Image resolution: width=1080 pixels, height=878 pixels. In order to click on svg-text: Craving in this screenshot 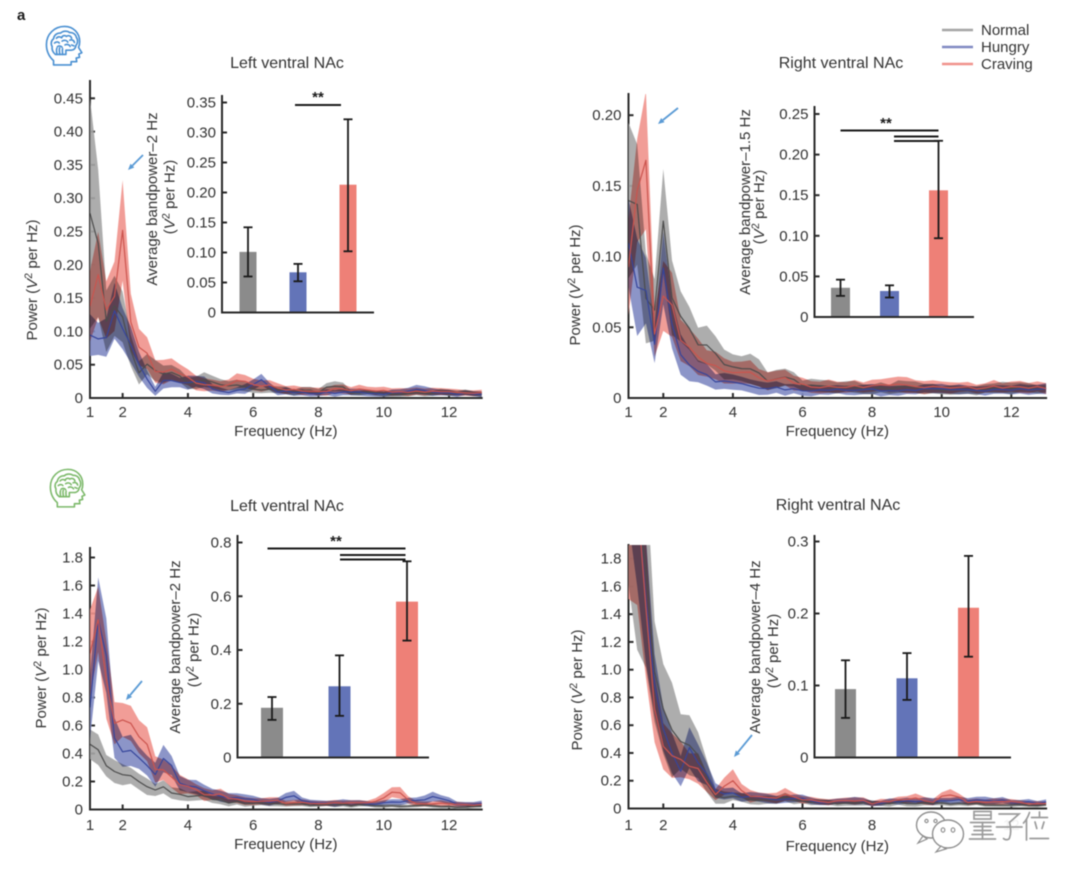, I will do `click(1007, 64)`.